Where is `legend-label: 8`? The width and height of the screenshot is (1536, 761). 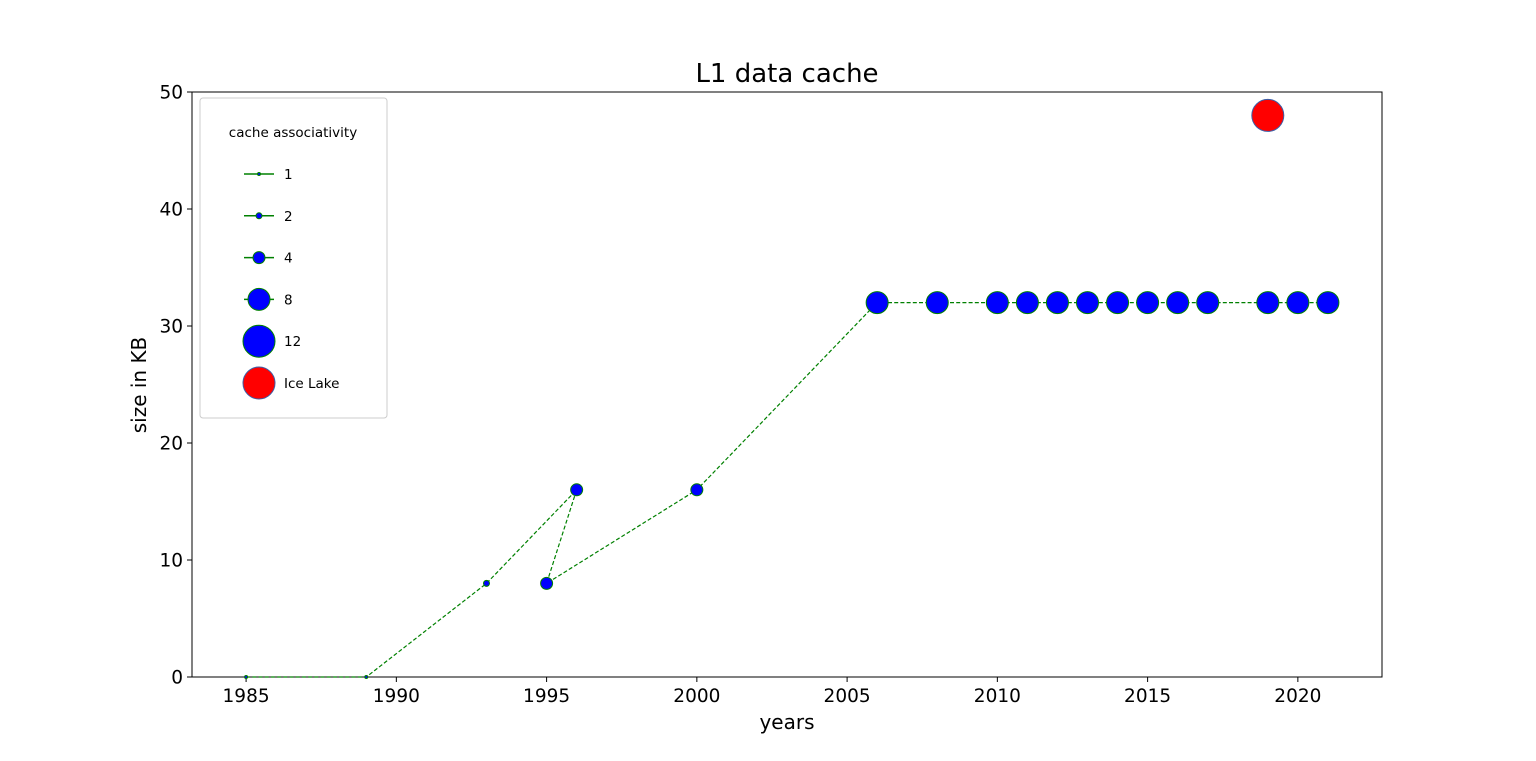
legend-label: 8 is located at coordinates (288, 300).